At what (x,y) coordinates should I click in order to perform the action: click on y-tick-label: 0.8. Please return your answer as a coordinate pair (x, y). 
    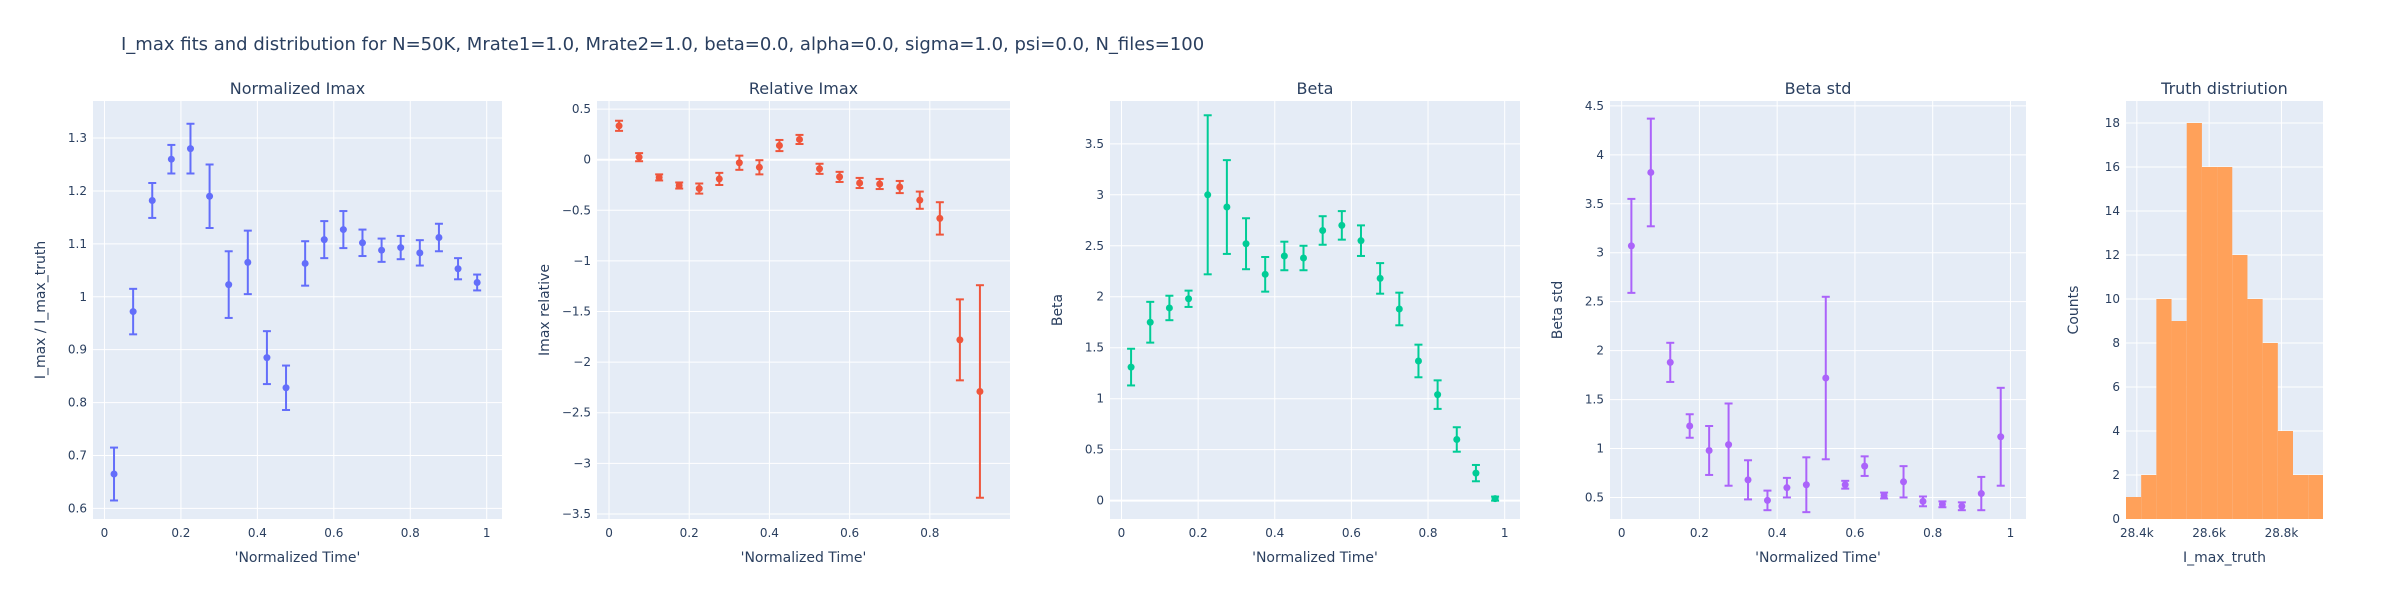
    Looking at the image, I should click on (77, 403).